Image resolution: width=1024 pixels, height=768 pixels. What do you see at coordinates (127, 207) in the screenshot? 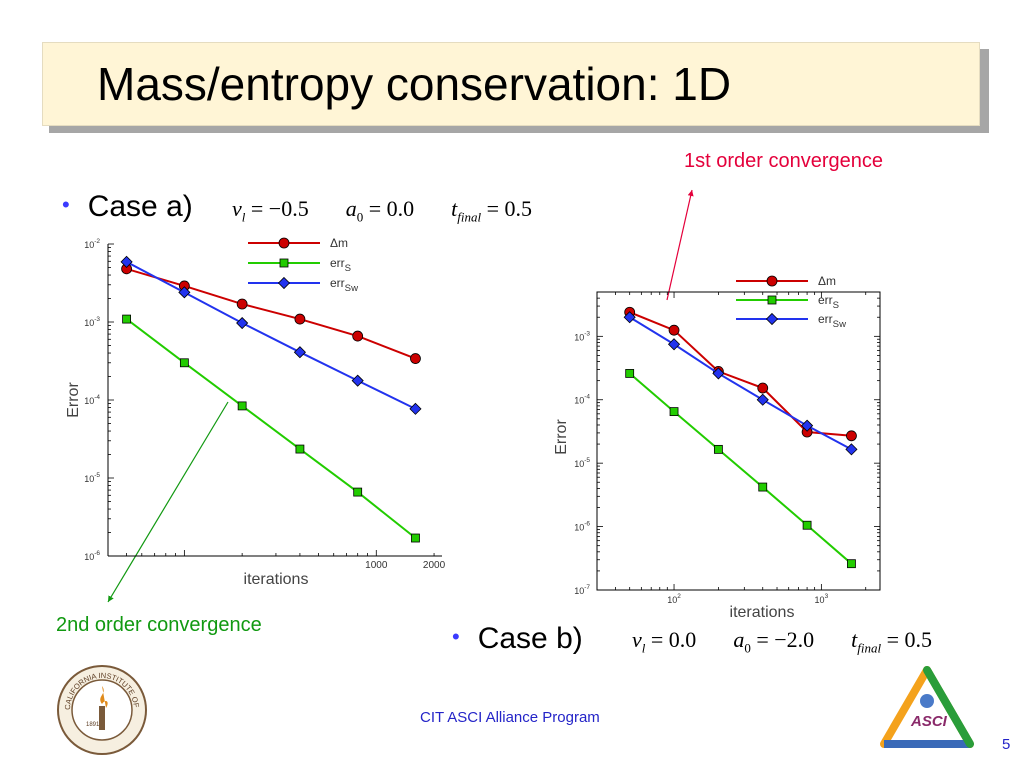
I see `bullet-case-a: • Case a)` at bounding box center [127, 207].